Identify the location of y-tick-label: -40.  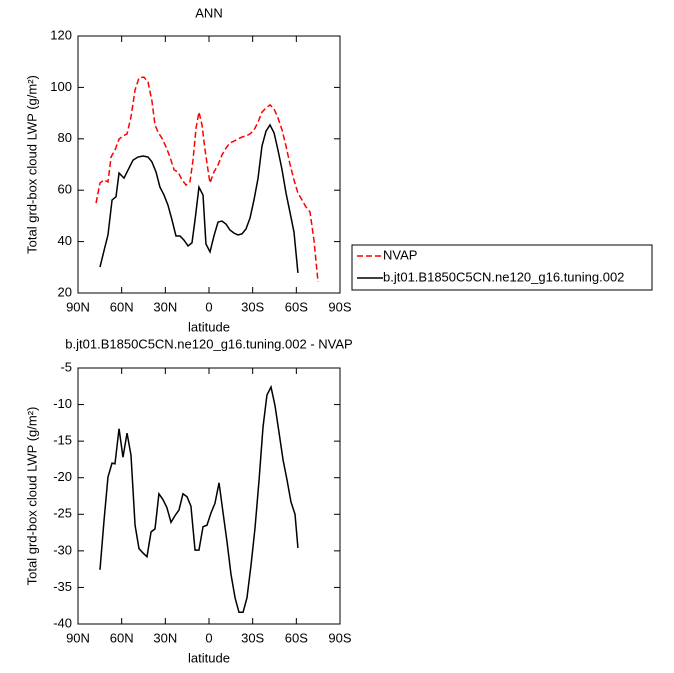
(62, 622).